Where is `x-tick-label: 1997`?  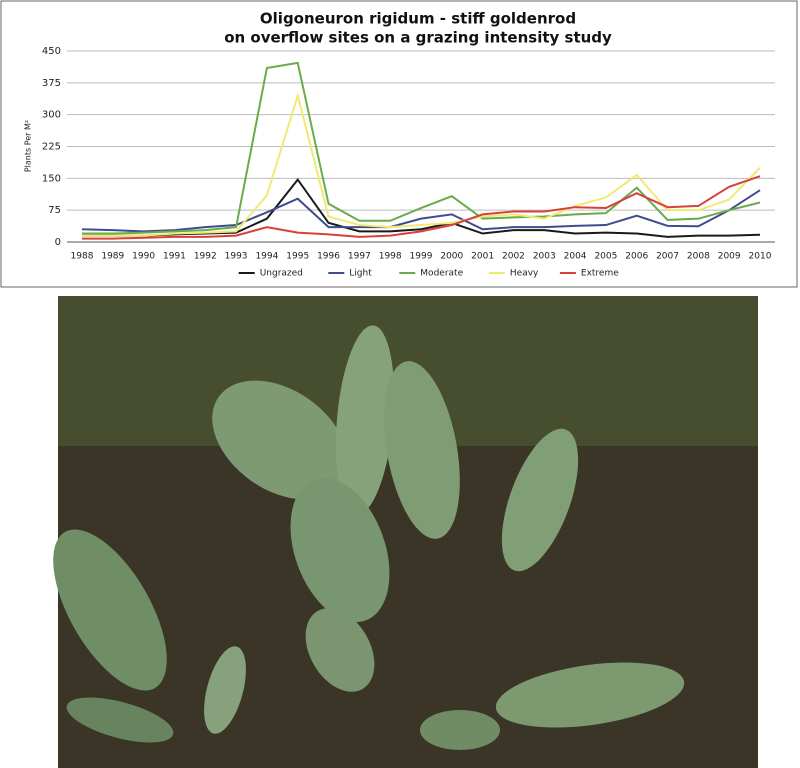
x-tick-label: 1997 is located at coordinates (359, 257).